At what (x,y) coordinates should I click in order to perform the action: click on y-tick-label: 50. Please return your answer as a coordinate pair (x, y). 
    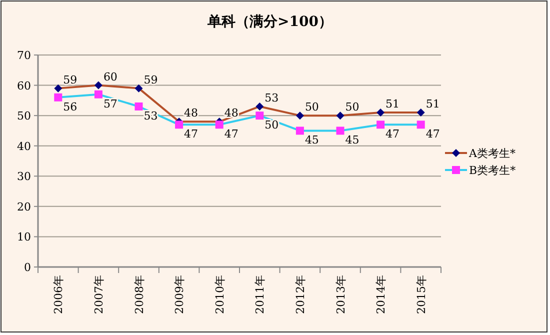
    Looking at the image, I should click on (24, 116).